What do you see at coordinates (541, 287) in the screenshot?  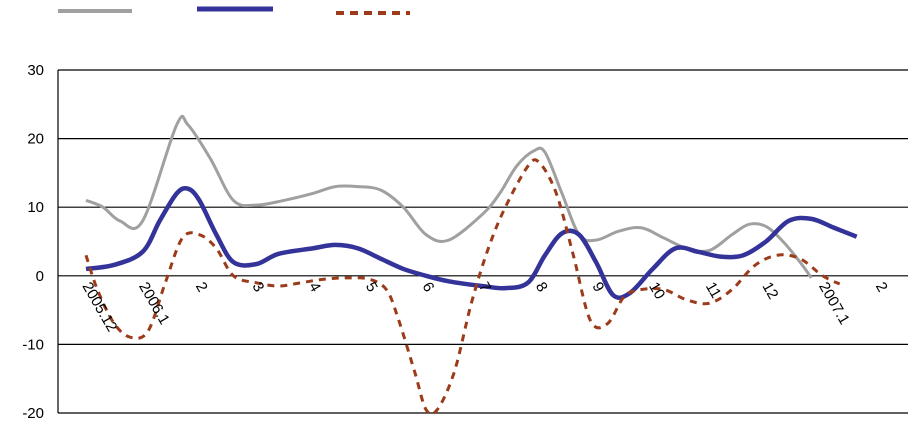 I see `x-tick-label: 8` at bounding box center [541, 287].